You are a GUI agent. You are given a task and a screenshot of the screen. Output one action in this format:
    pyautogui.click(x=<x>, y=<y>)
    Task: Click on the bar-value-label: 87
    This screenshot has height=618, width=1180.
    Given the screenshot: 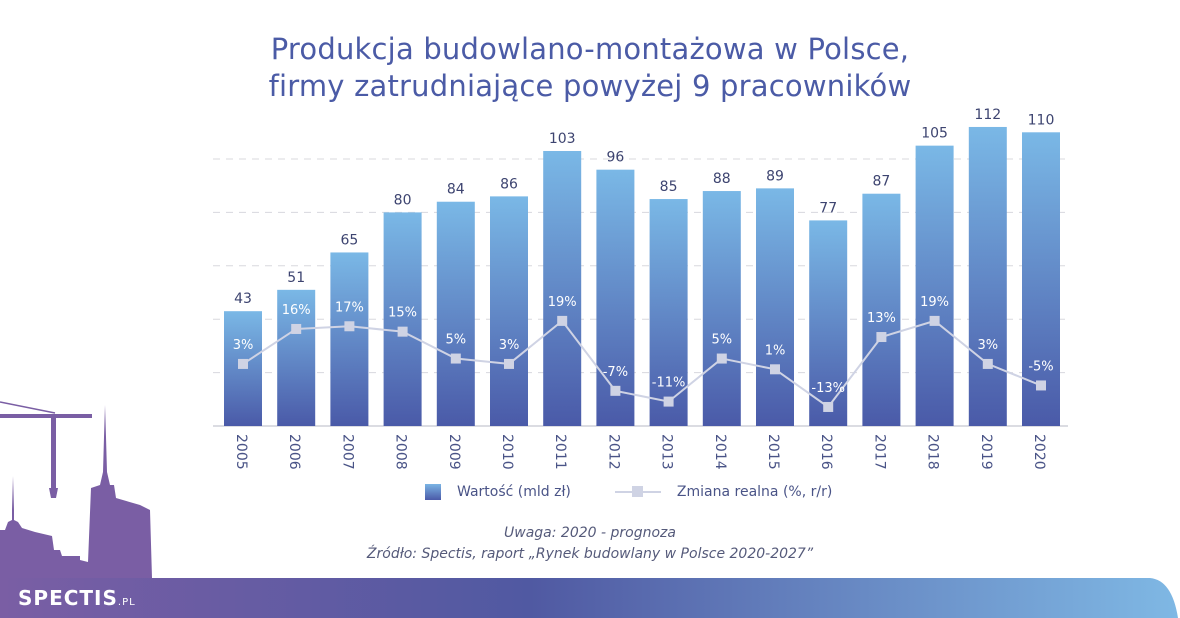 What is the action you would take?
    pyautogui.click(x=881, y=182)
    